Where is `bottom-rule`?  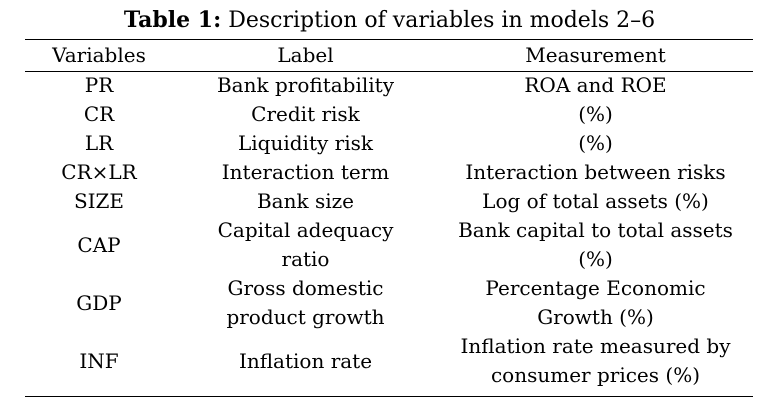
bottom-rule is located at coordinates (389, 396).